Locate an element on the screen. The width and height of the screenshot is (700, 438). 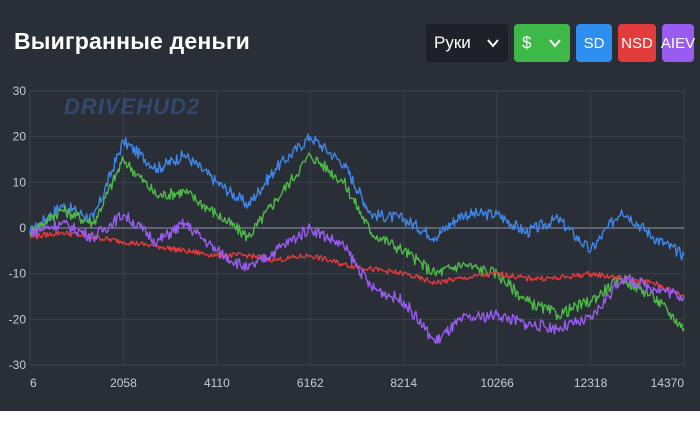
aiev-toggle-button: AIEV is located at coordinates (678, 43).